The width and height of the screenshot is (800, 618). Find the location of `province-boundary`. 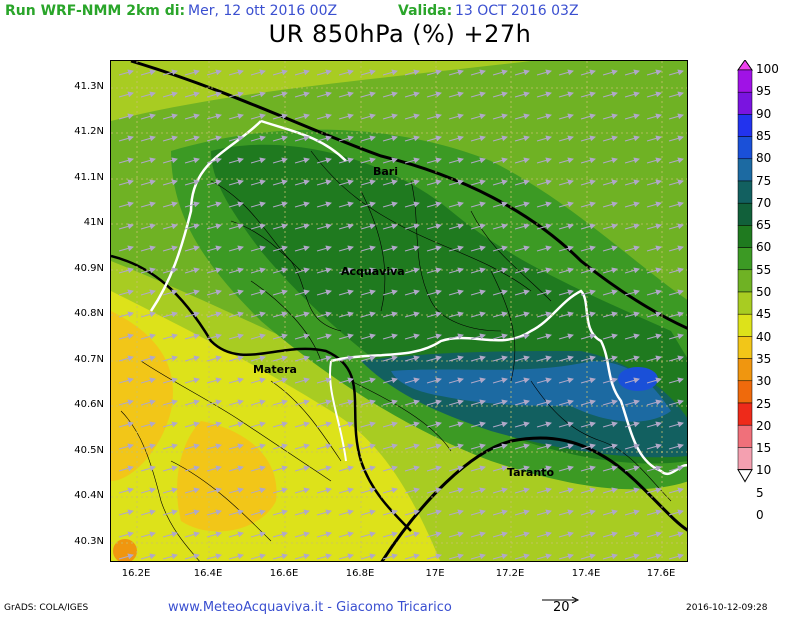

province-boundary is located at coordinates (205, 216).